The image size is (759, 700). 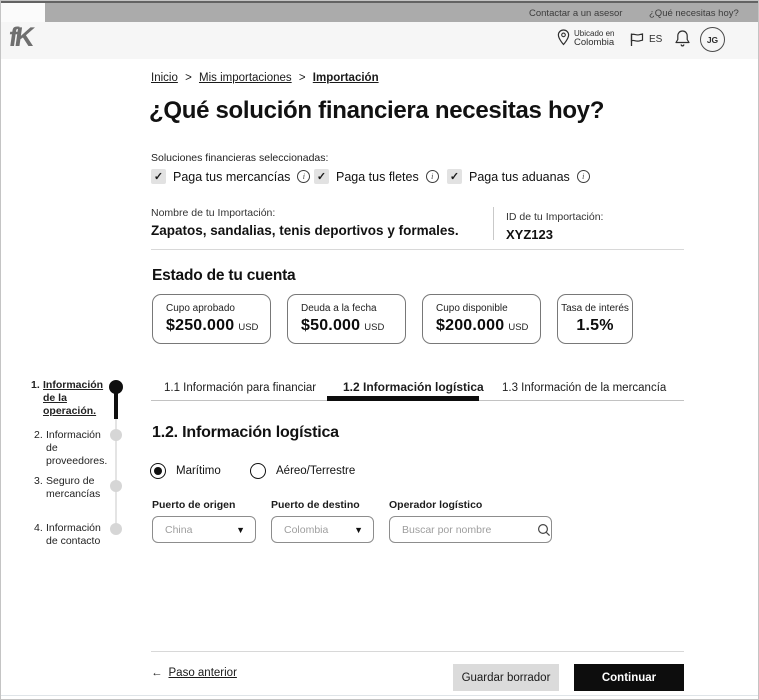 I want to click on radio-aereo-terrestre: Aéreo/Terrestre, so click(x=302, y=471).